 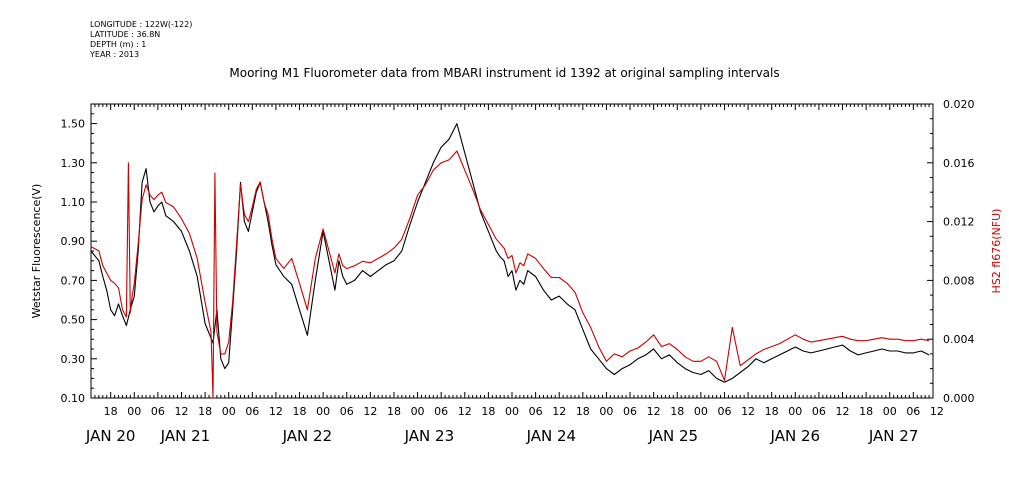 I want to click on y2-tick-label: 0.020, so click(x=959, y=104).